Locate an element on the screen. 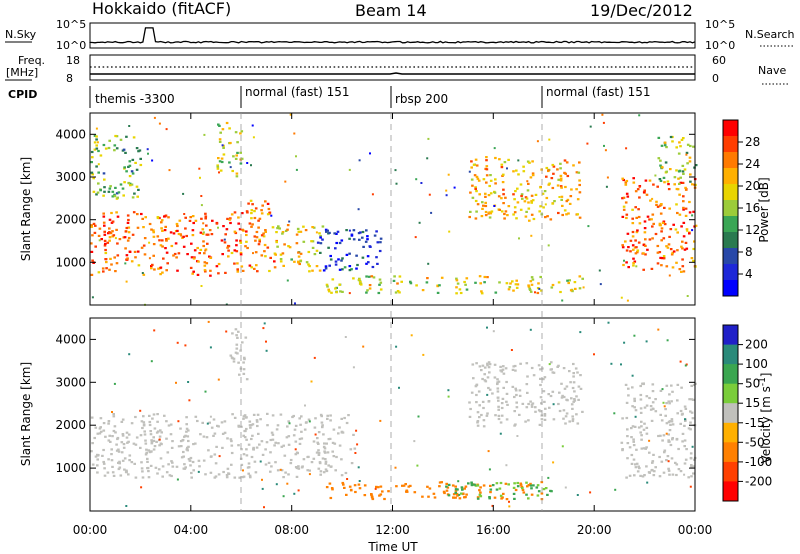 Image resolution: width=800 pixels, height=554 pixels. cpid-segment-label: themis -3300 is located at coordinates (135, 99).